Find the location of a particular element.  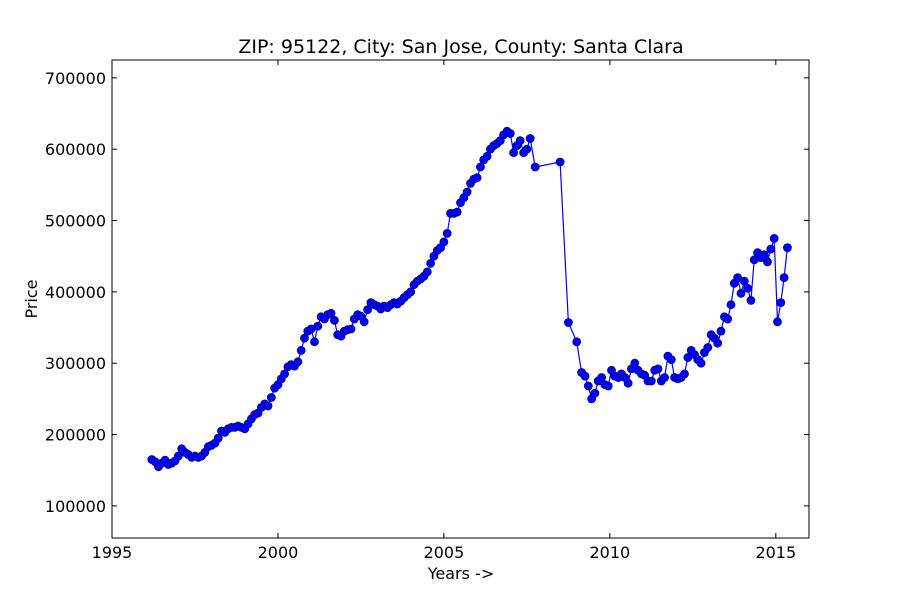

y-tick-label: 400000 is located at coordinates (75, 292).